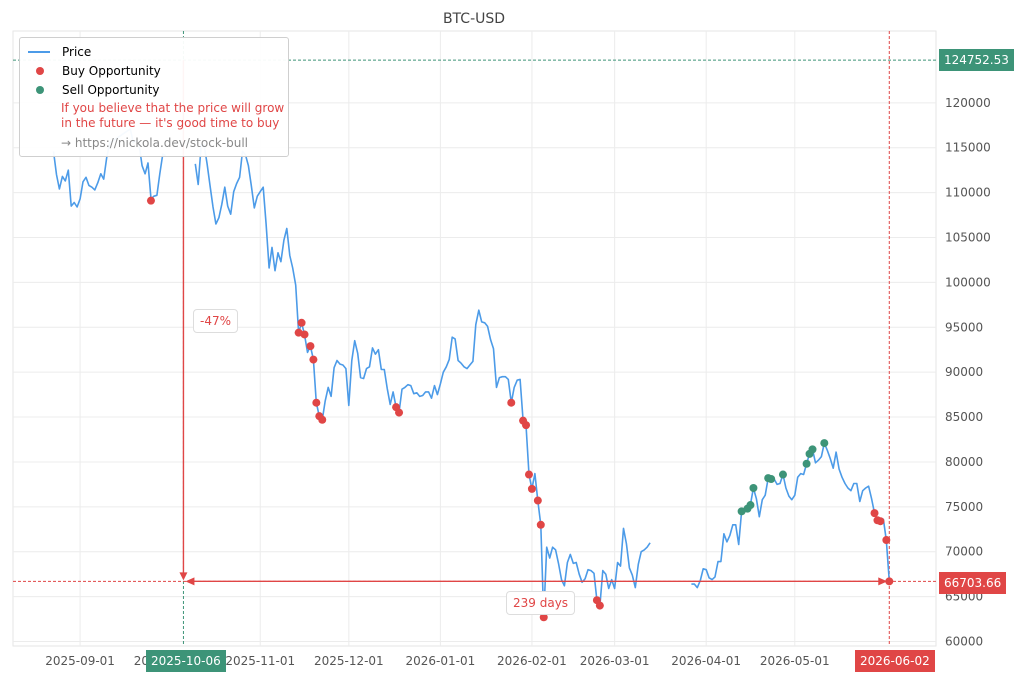 Image resolution: width=1020 pixels, height=680 pixels. Describe the element at coordinates (183, 576) in the screenshot. I see `drawdown-arrow-head` at that location.